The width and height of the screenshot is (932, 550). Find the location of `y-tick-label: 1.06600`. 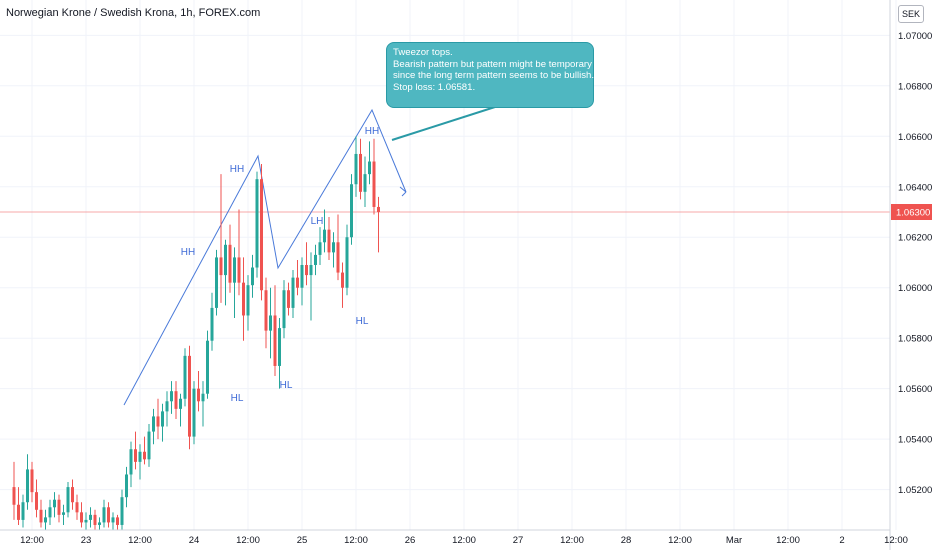

y-tick-label: 1.06600 is located at coordinates (915, 137).